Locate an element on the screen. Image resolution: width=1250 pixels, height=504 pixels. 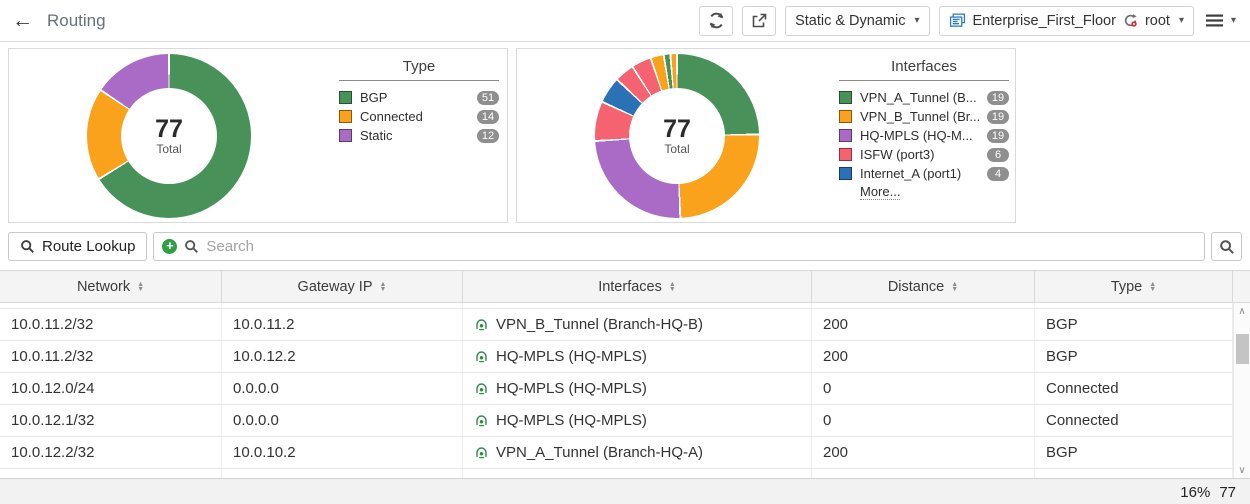
interface-name: VPN_B_Tunnel (Branch-HQ-B) is located at coordinates (599, 477).